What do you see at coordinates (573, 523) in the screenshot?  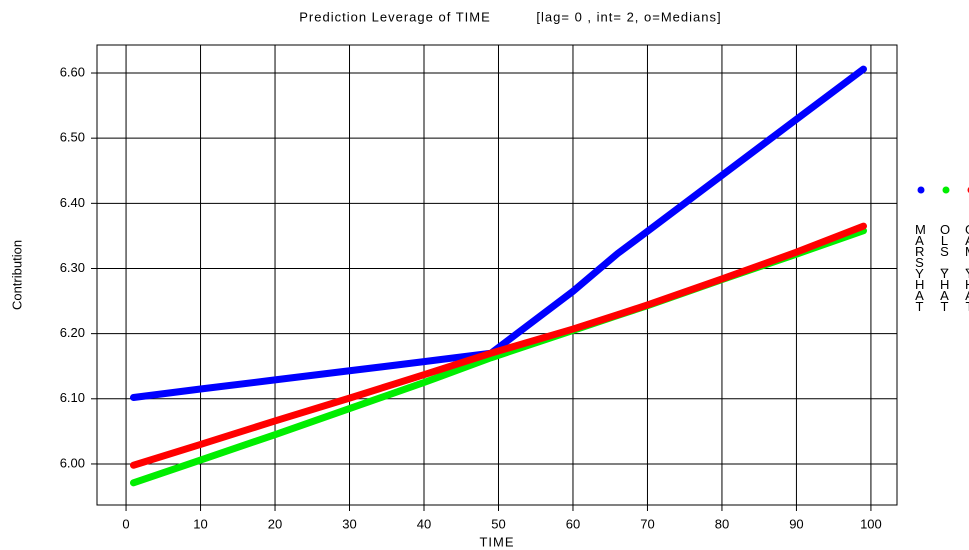 I see `x-tick-label: 60` at bounding box center [573, 523].